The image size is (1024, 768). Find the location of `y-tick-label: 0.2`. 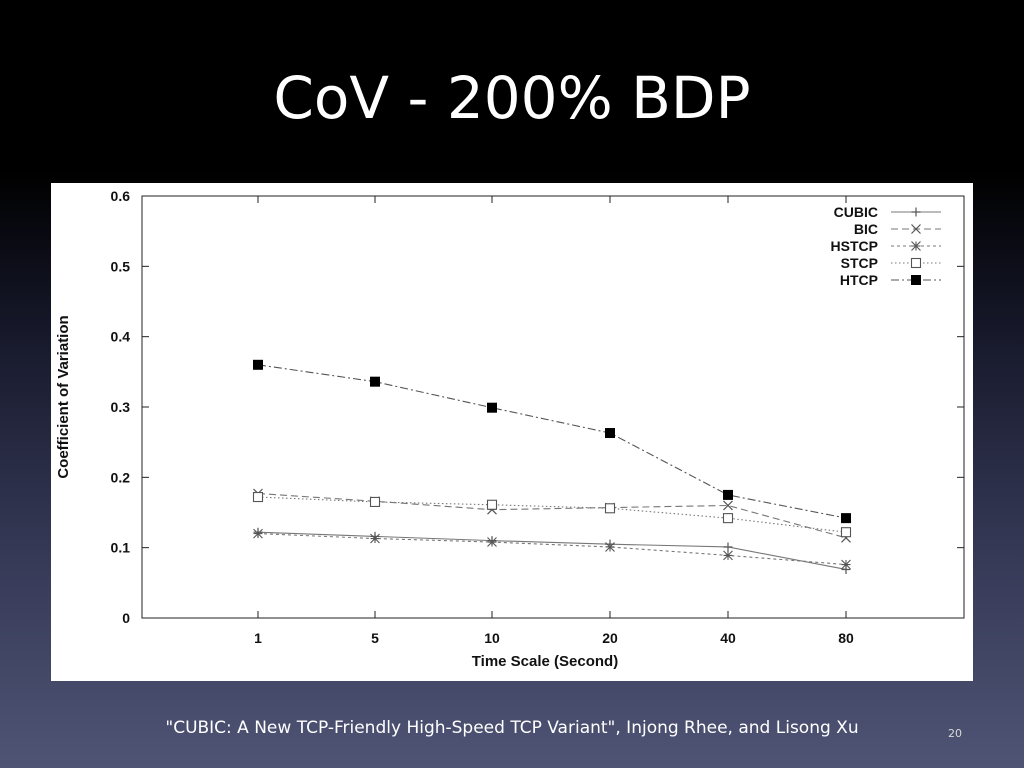

y-tick-label: 0.2 is located at coordinates (121, 477).